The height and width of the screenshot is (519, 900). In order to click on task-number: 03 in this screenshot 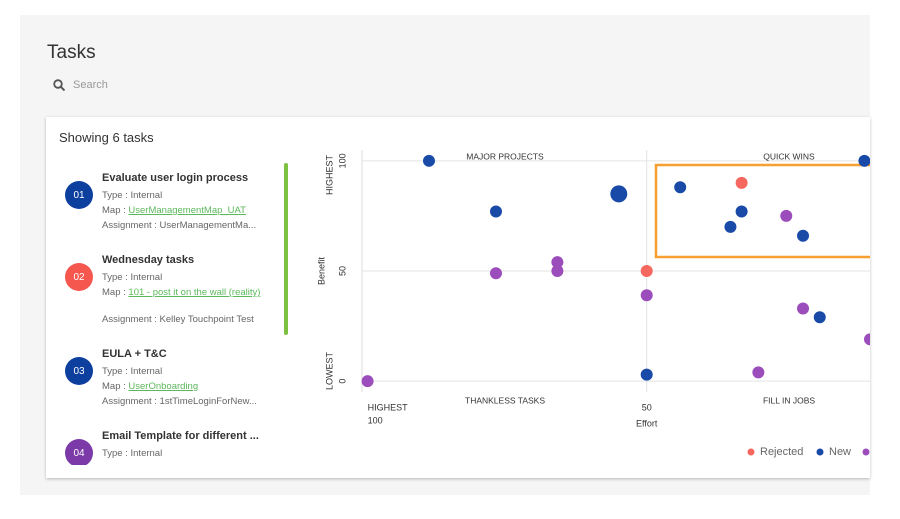, I will do `click(79, 371)`.